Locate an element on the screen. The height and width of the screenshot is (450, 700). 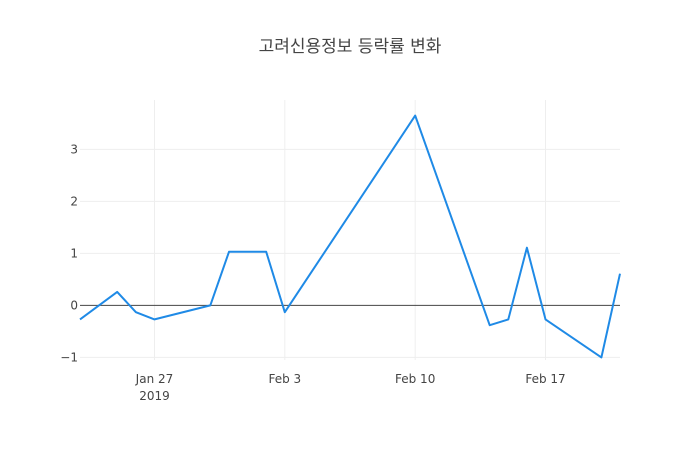
x-tick-label: Jan 27 is located at coordinates (154, 379).